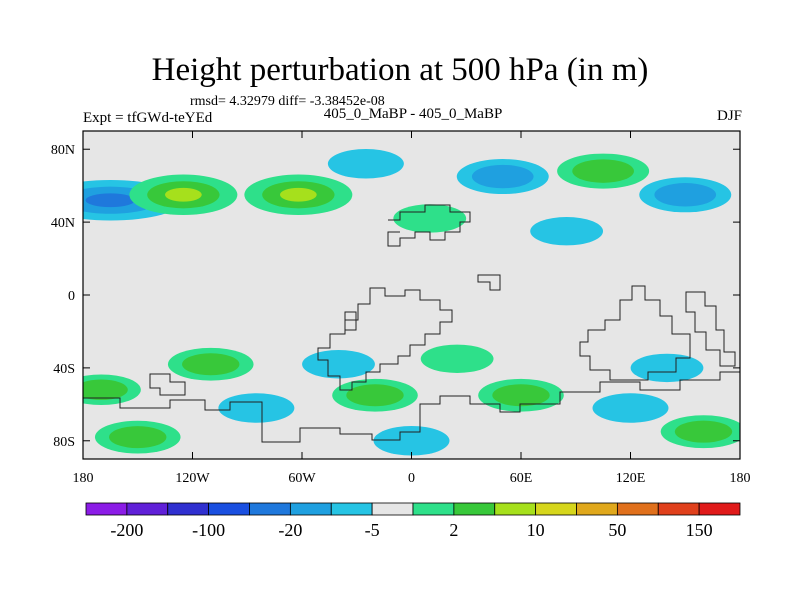  Describe the element at coordinates (71, 296) in the screenshot. I see `y-tick-label-2: 0` at that location.